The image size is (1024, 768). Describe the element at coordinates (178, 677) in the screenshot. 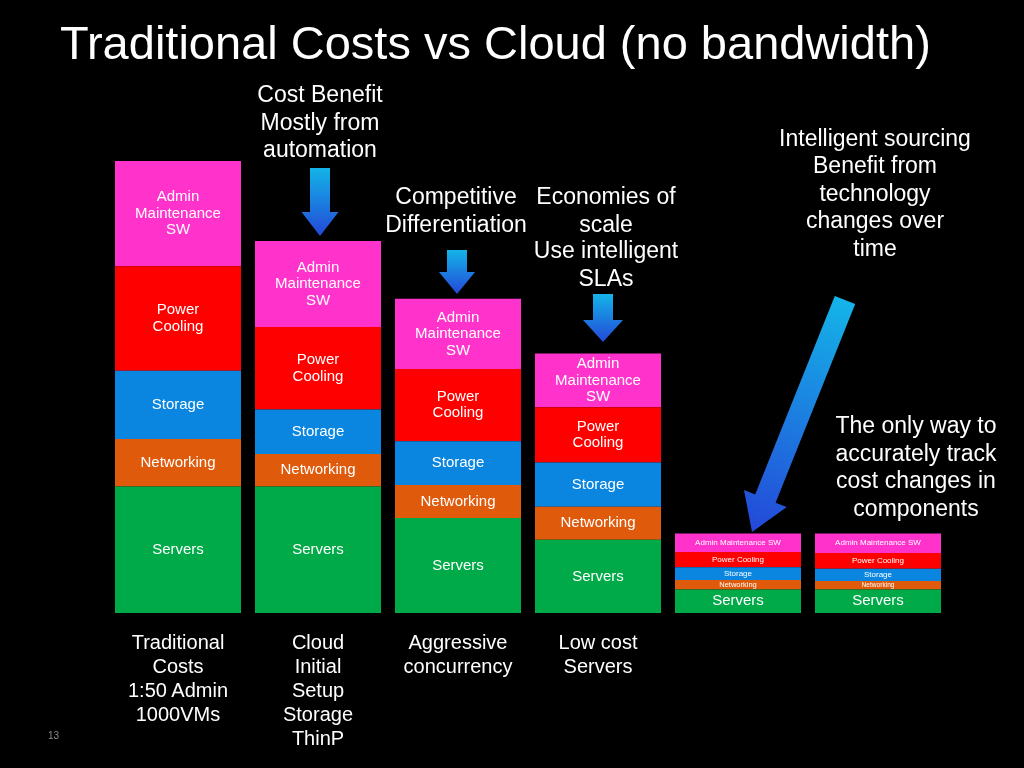

I see `x-tick-label: Traditional Costs 1:50 Admin 1000VMs` at that location.